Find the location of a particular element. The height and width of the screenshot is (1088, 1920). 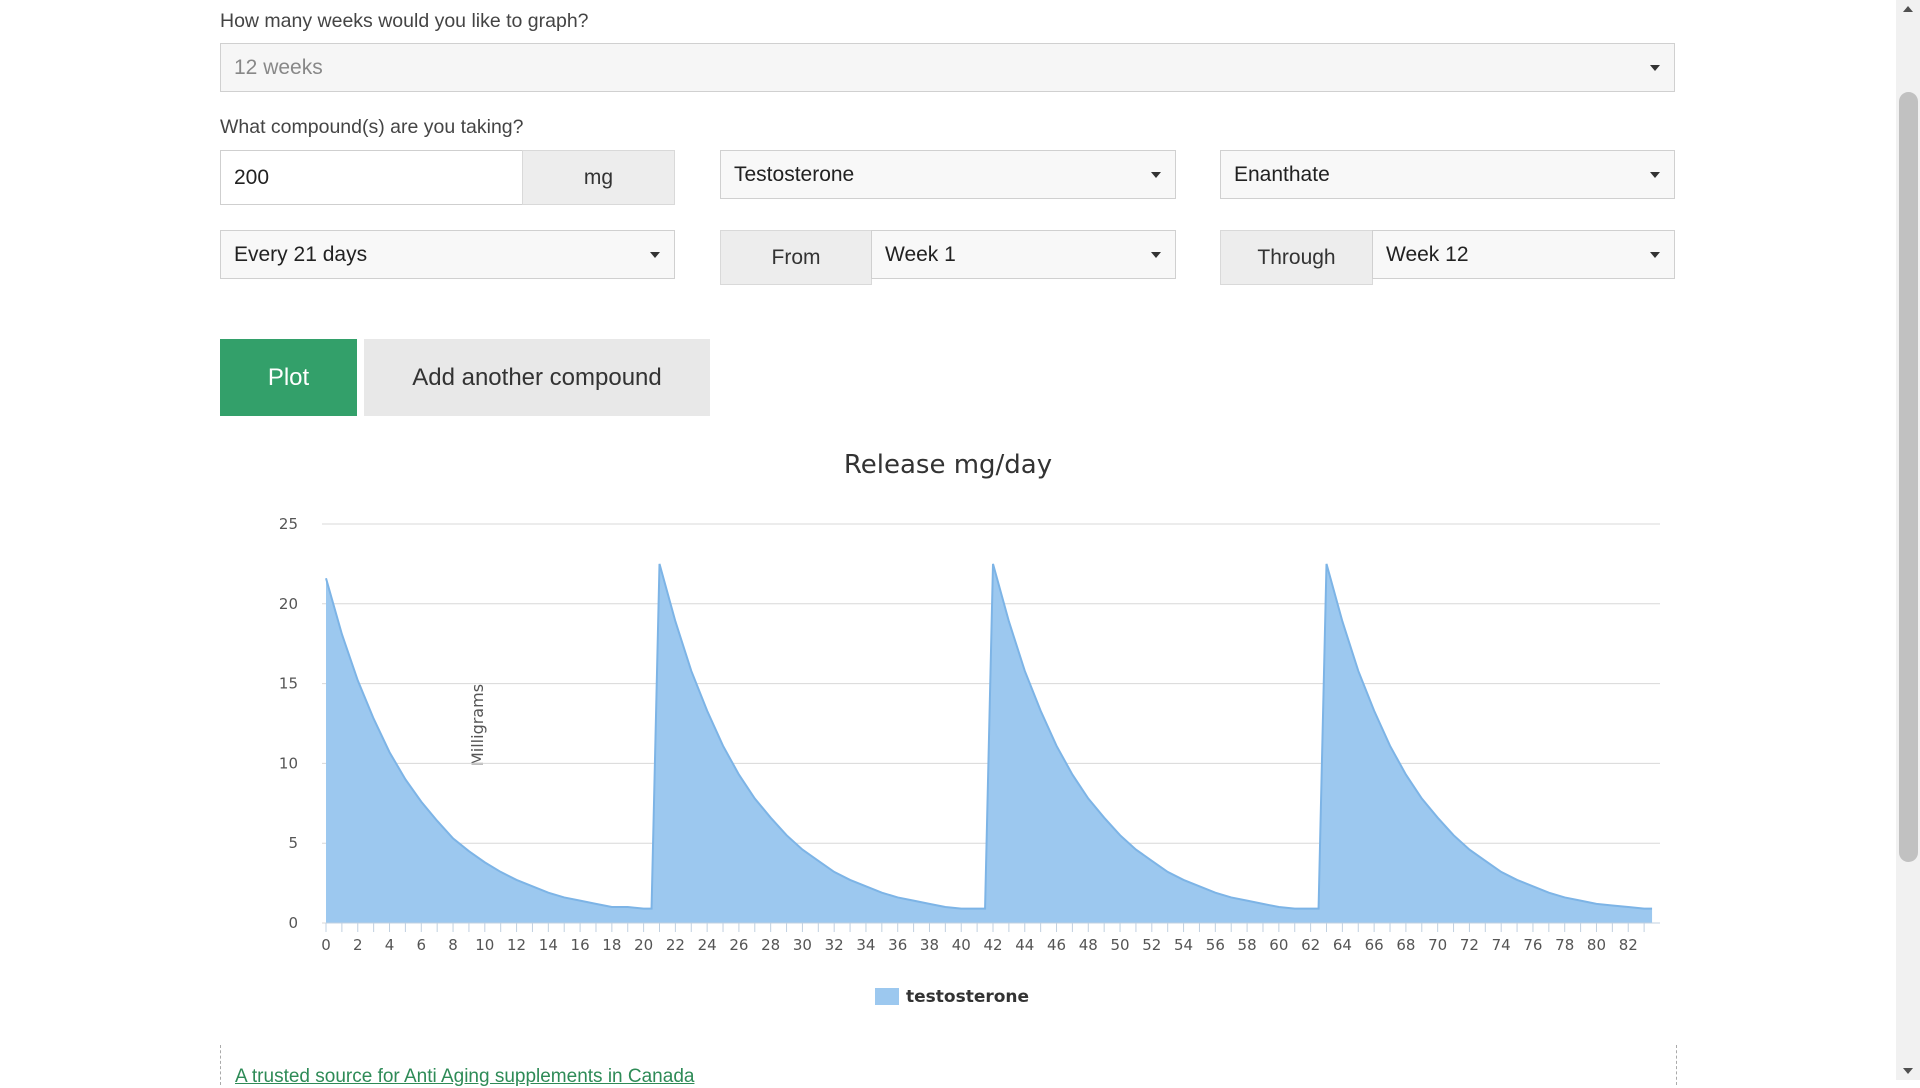

from-week-select-value: Week 1 is located at coordinates (920, 254).